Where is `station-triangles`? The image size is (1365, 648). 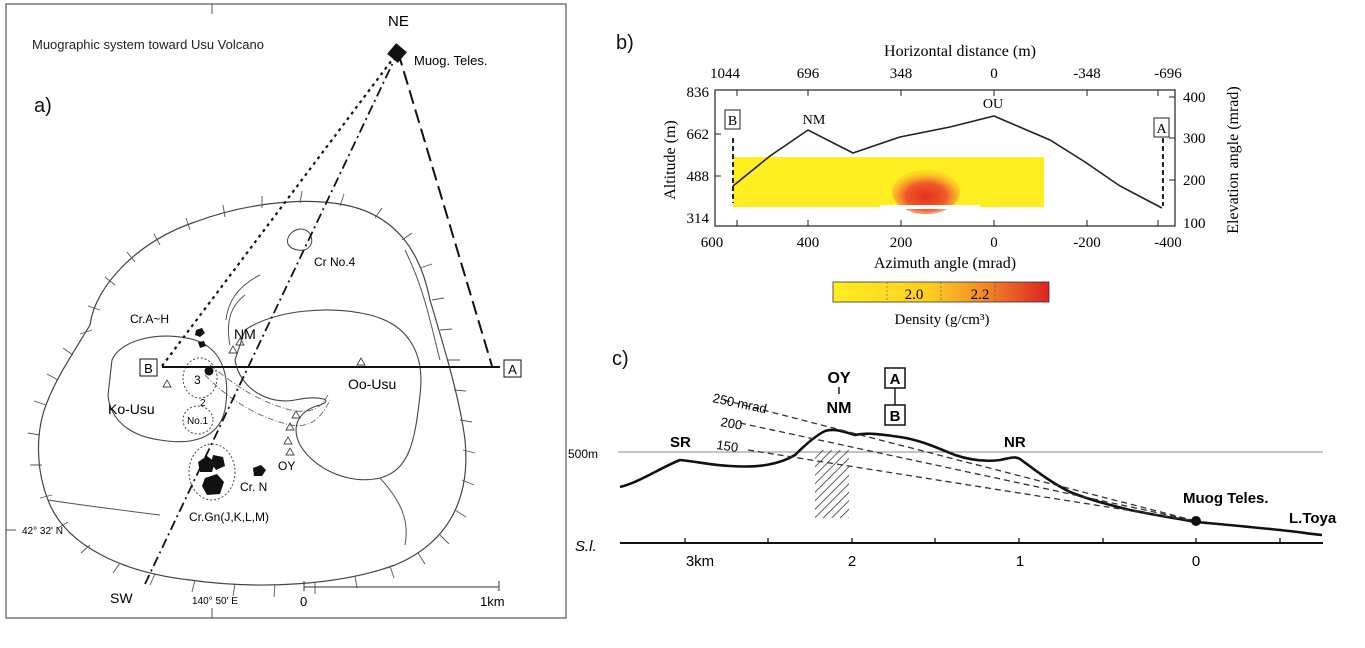 station-triangles is located at coordinates (264, 396).